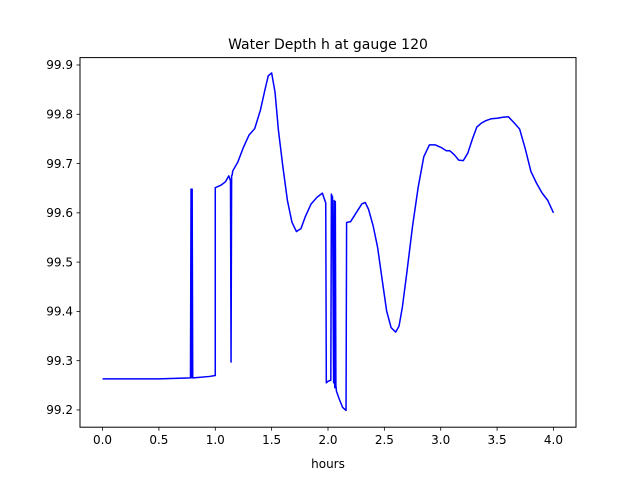  What do you see at coordinates (102, 440) in the screenshot?
I see `x-tick-label: 0.0` at bounding box center [102, 440].